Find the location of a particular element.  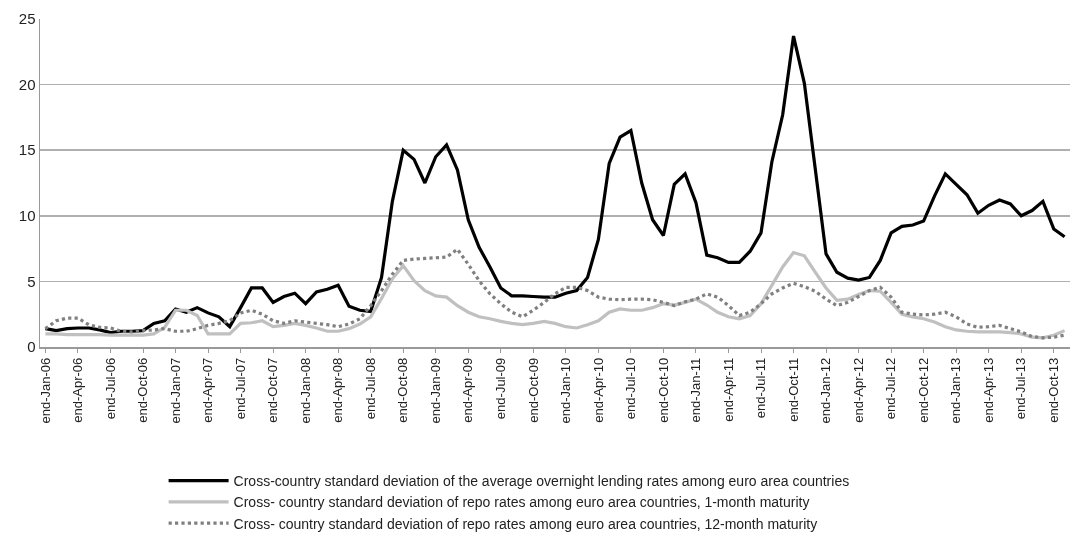

x-tick-label: end-Jul-13 is located at coordinates (1021, 388).